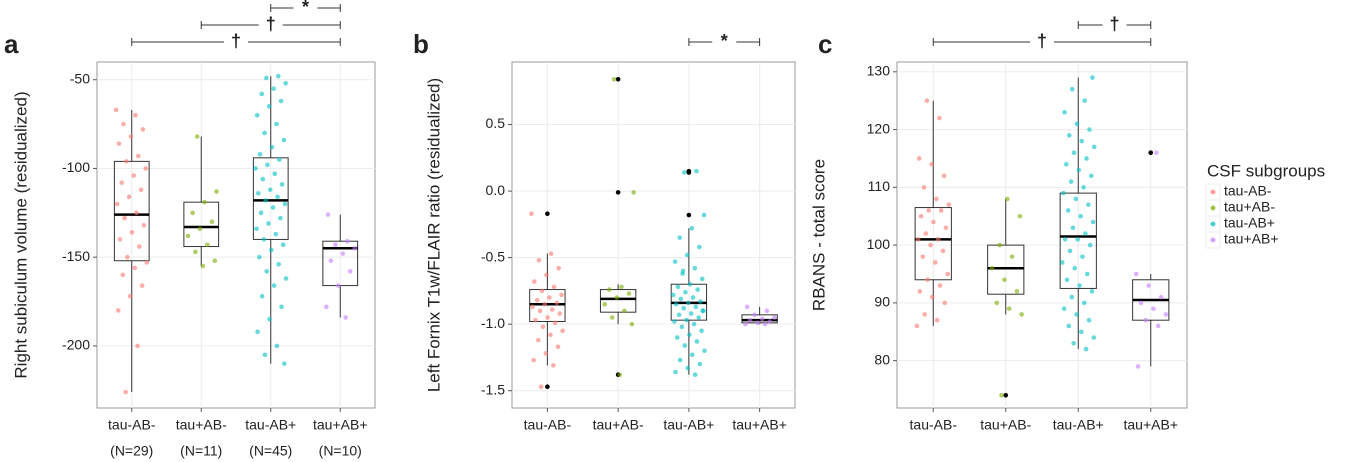 The width and height of the screenshot is (1352, 462). What do you see at coordinates (496, 123) in the screenshot?
I see `y-tick-label: 0.5` at bounding box center [496, 123].